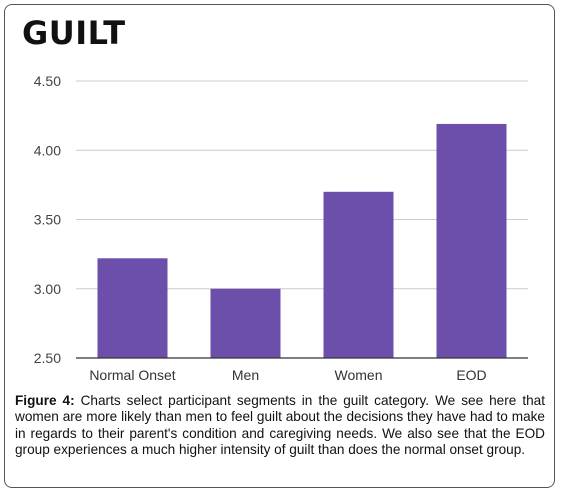 Image resolution: width=561 pixels, height=494 pixels. What do you see at coordinates (47, 289) in the screenshot?
I see `y-tick-label: 3.00` at bounding box center [47, 289].